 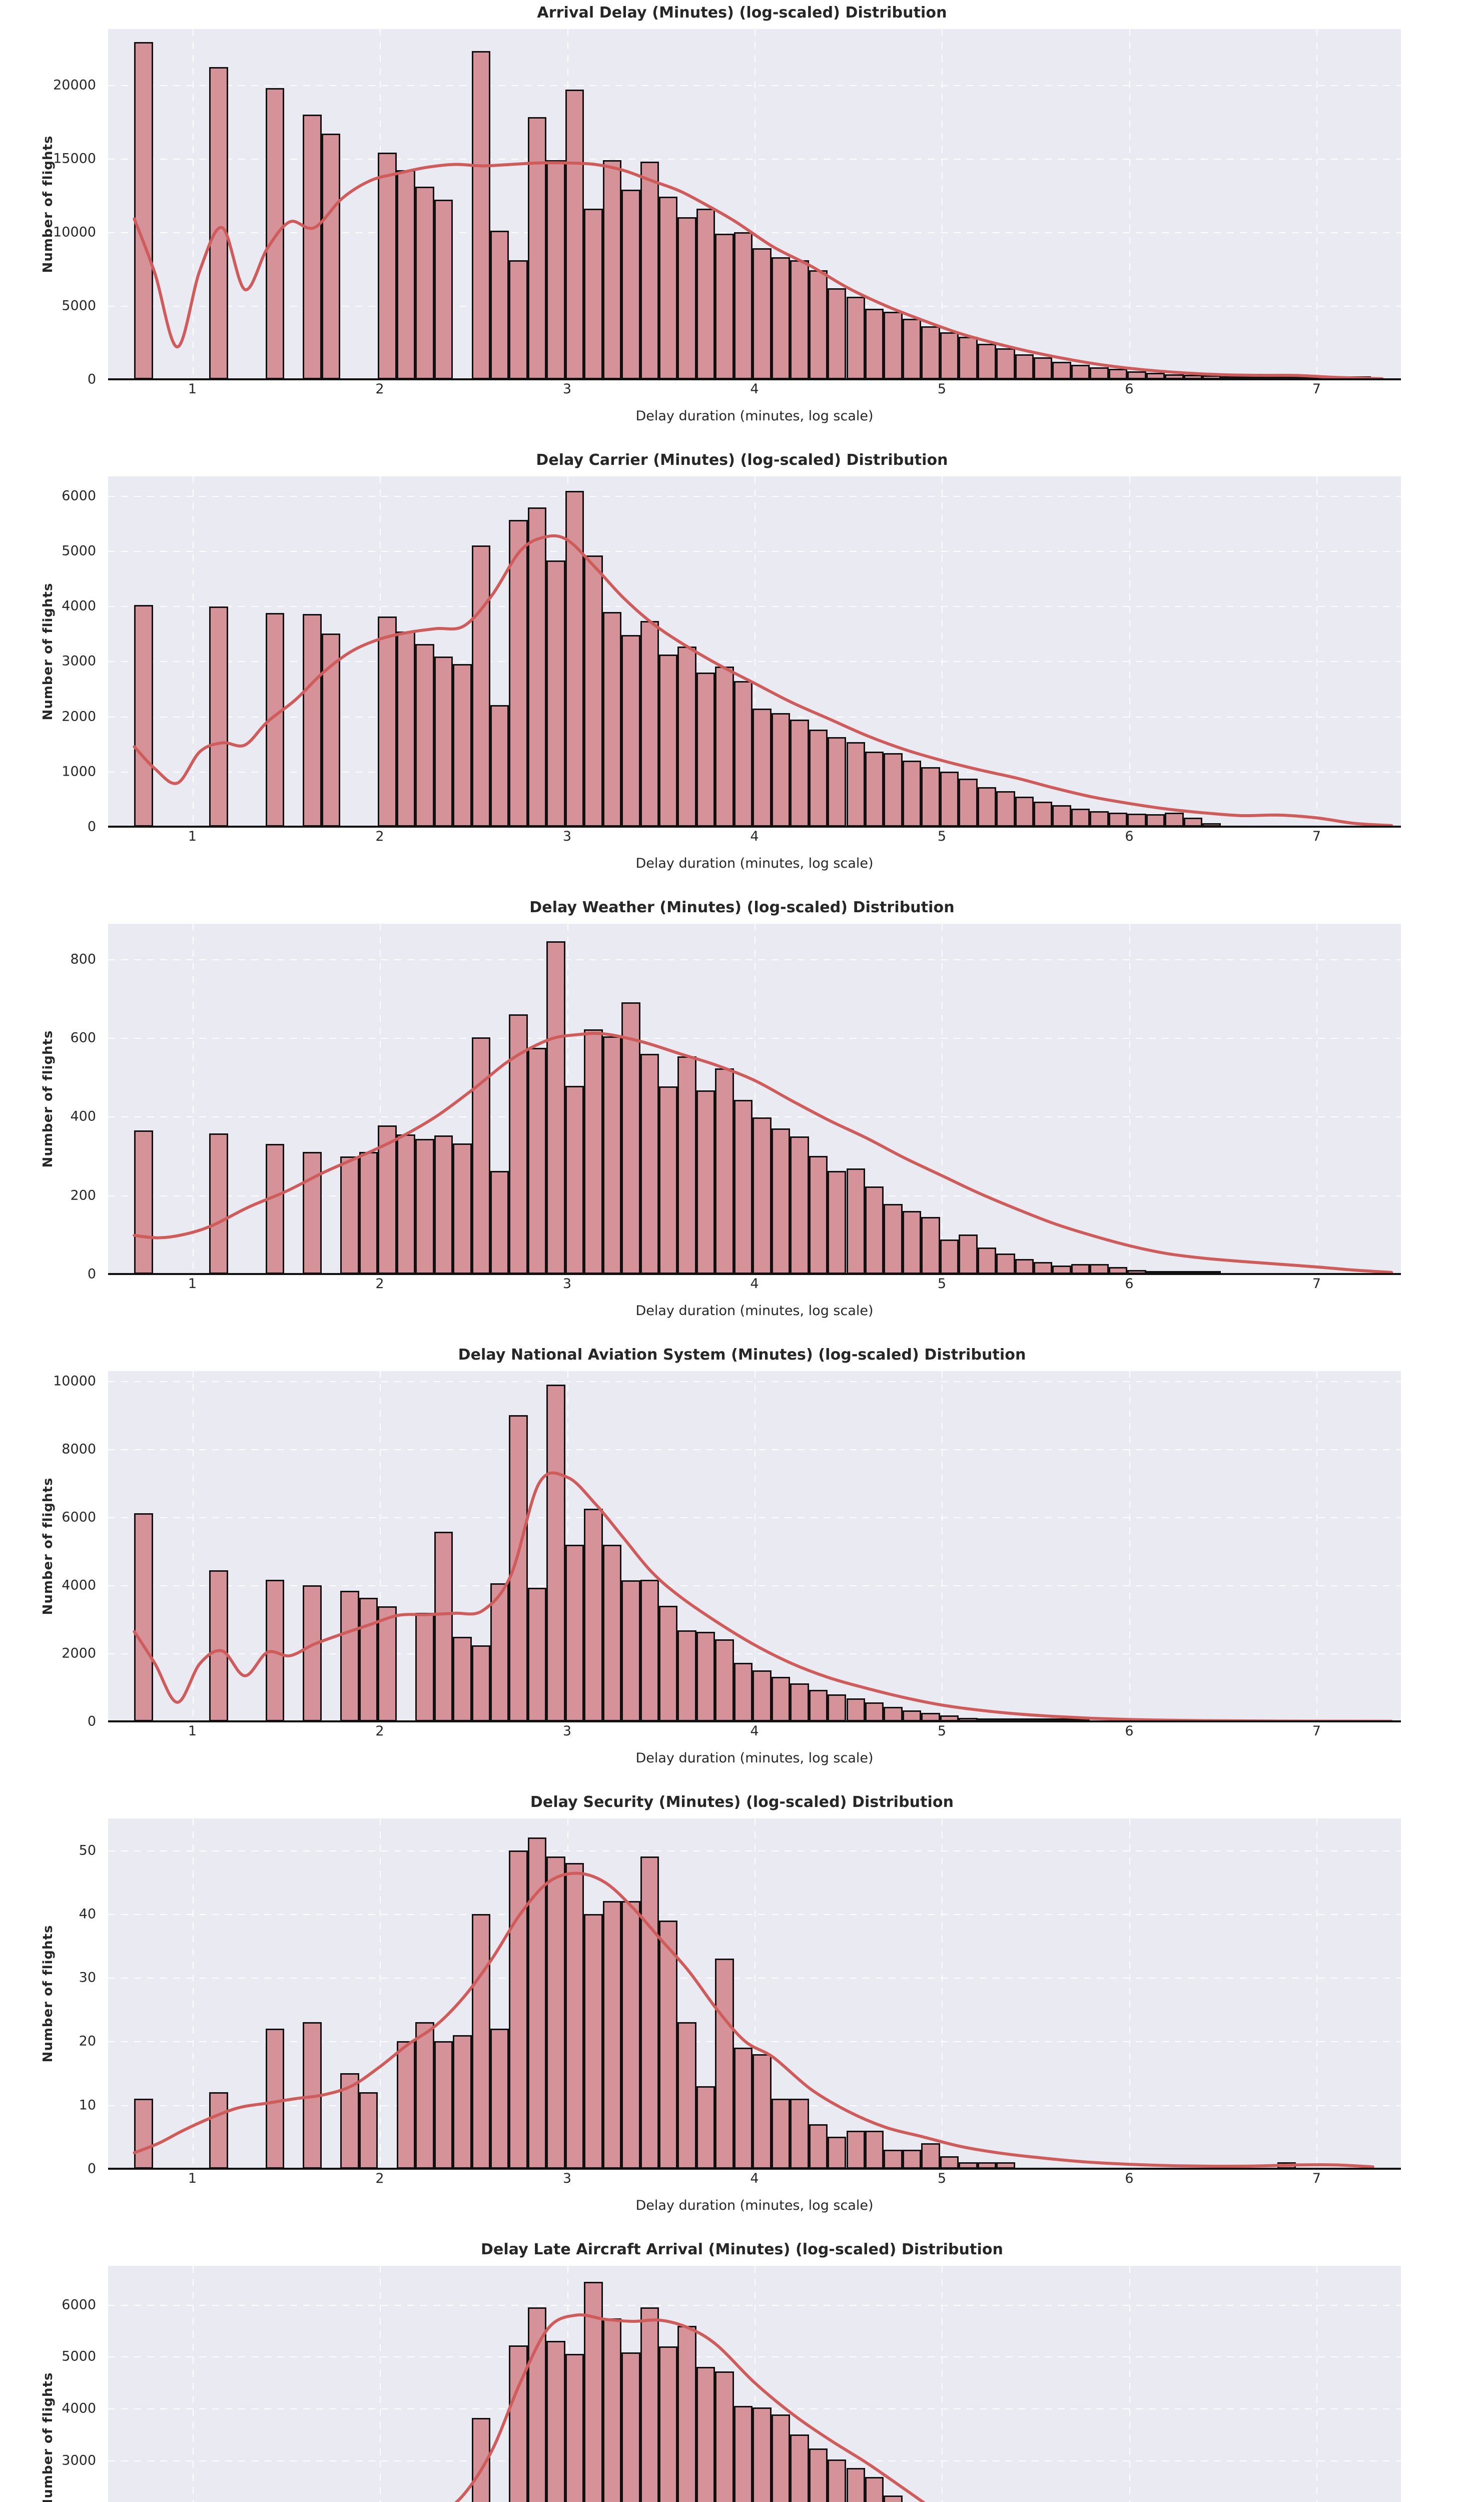 I want to click on y-tick-label: 15000, so click(x=74, y=159).